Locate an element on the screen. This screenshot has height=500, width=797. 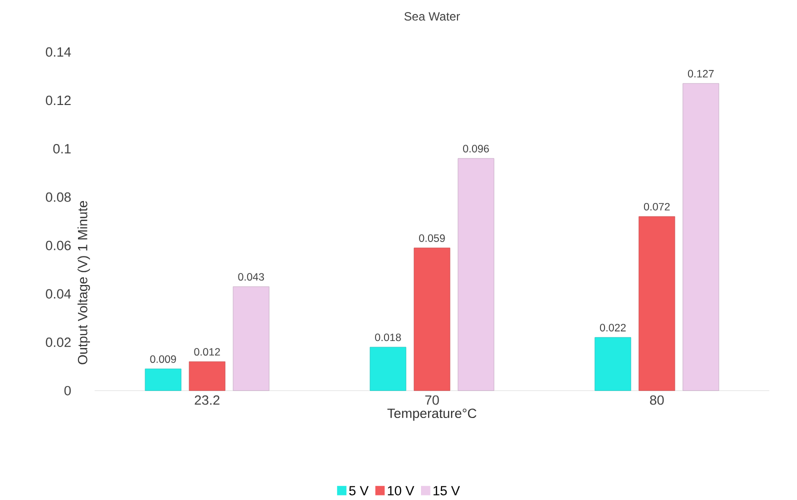
y-tick-label: 0.1 is located at coordinates (62, 149).